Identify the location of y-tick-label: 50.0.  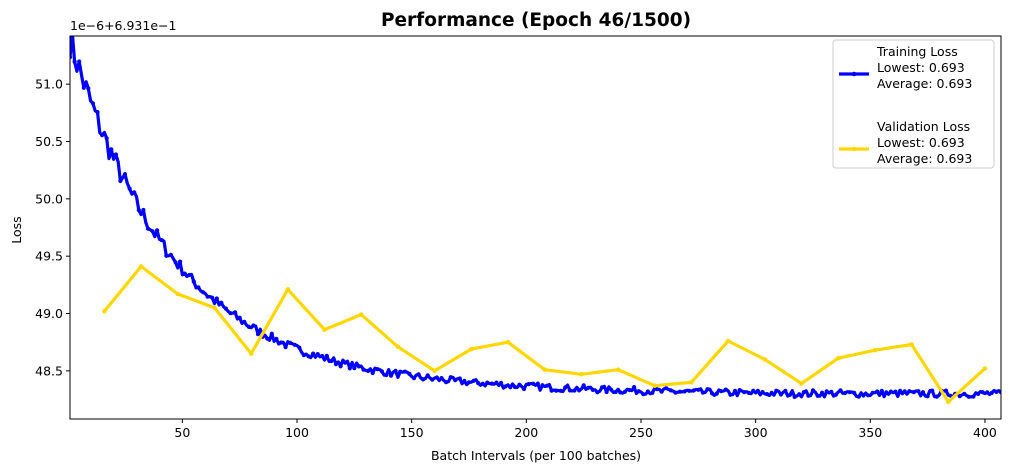
(49, 198).